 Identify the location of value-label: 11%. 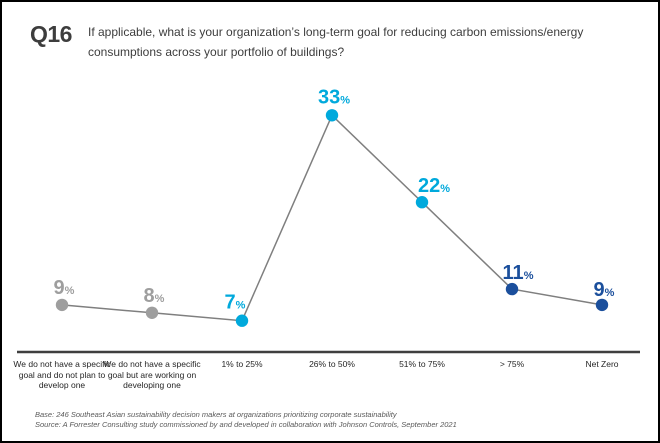
(518, 273).